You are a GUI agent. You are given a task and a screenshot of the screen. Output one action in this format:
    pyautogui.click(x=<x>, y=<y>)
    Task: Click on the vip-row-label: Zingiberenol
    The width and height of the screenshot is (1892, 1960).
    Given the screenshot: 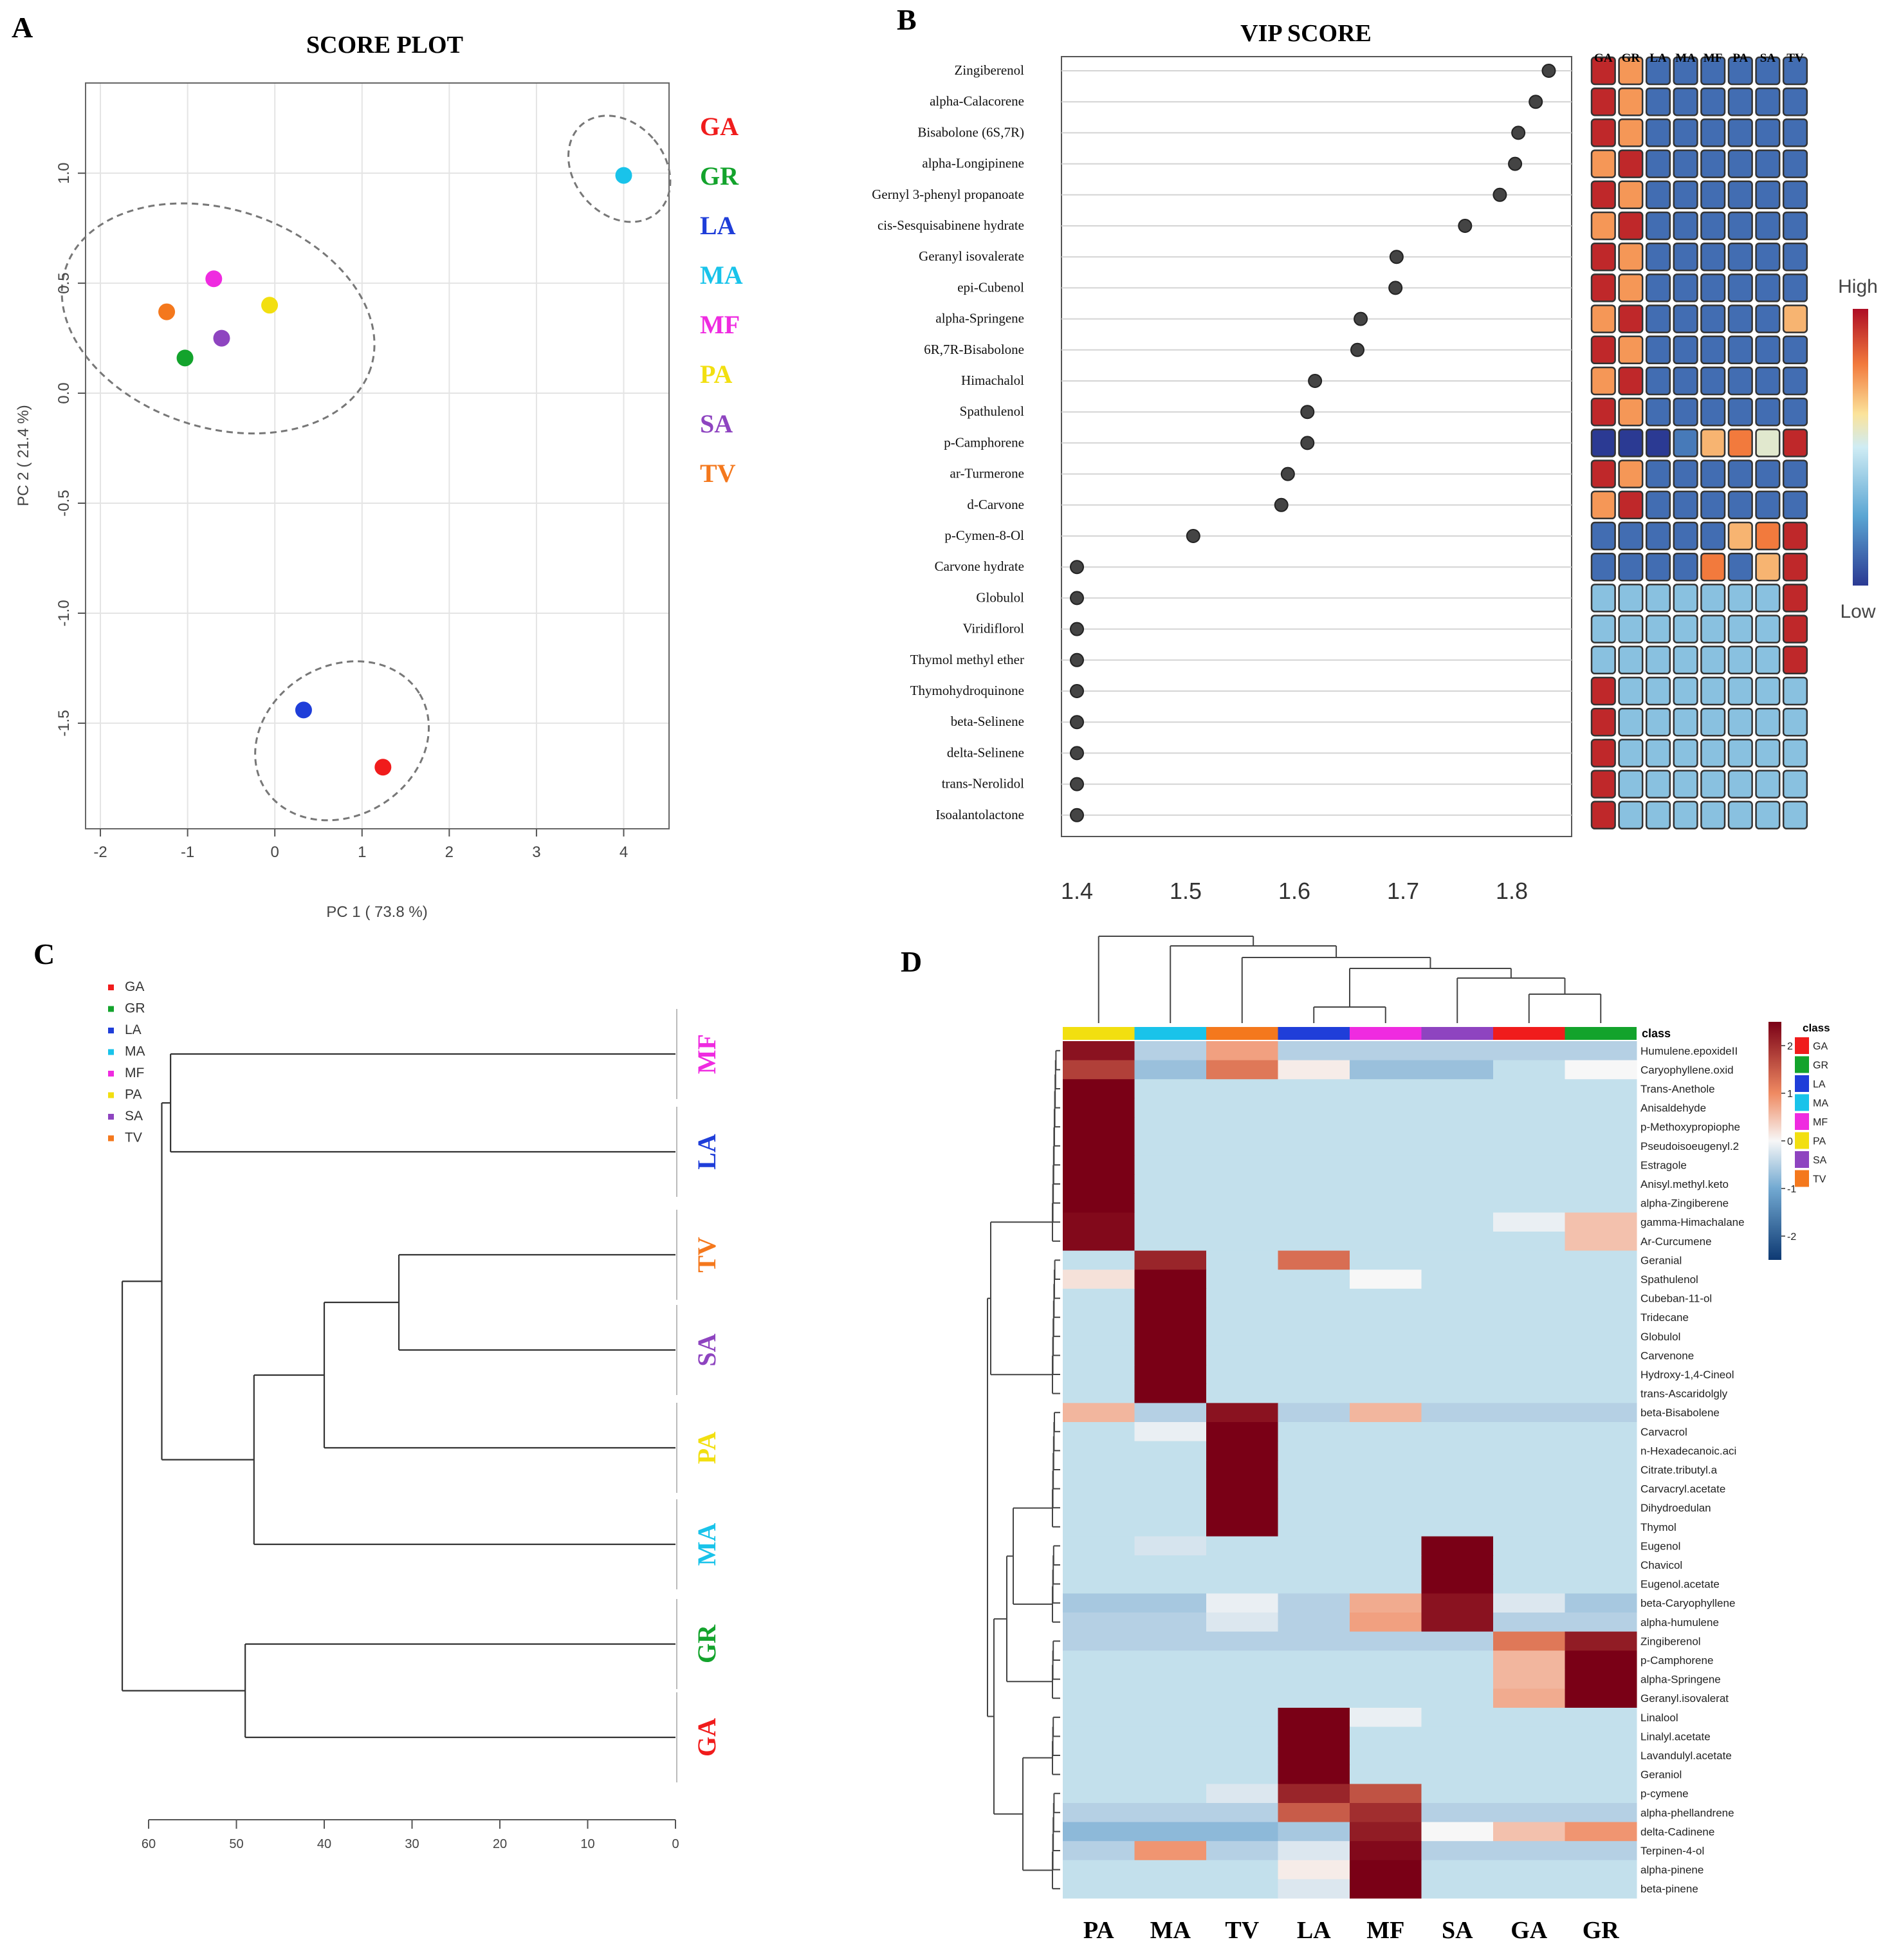 What is the action you would take?
    pyautogui.click(x=990, y=70)
    